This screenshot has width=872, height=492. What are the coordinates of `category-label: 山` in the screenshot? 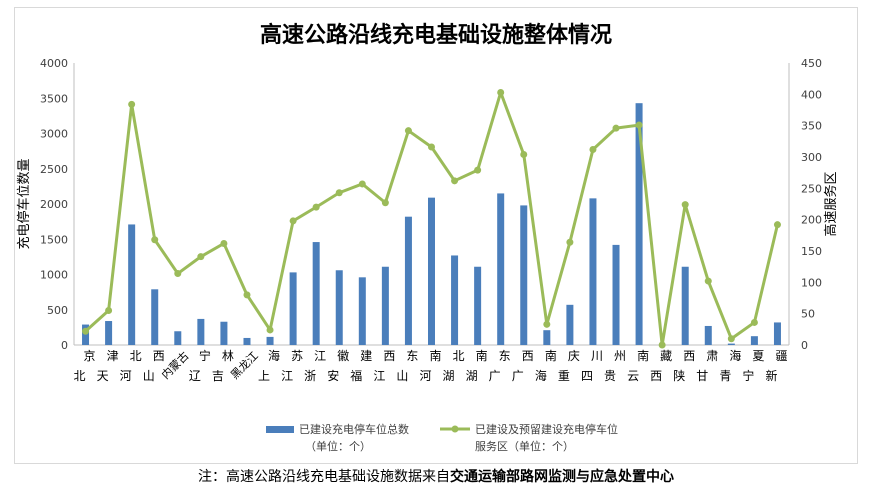 It's located at (402, 376).